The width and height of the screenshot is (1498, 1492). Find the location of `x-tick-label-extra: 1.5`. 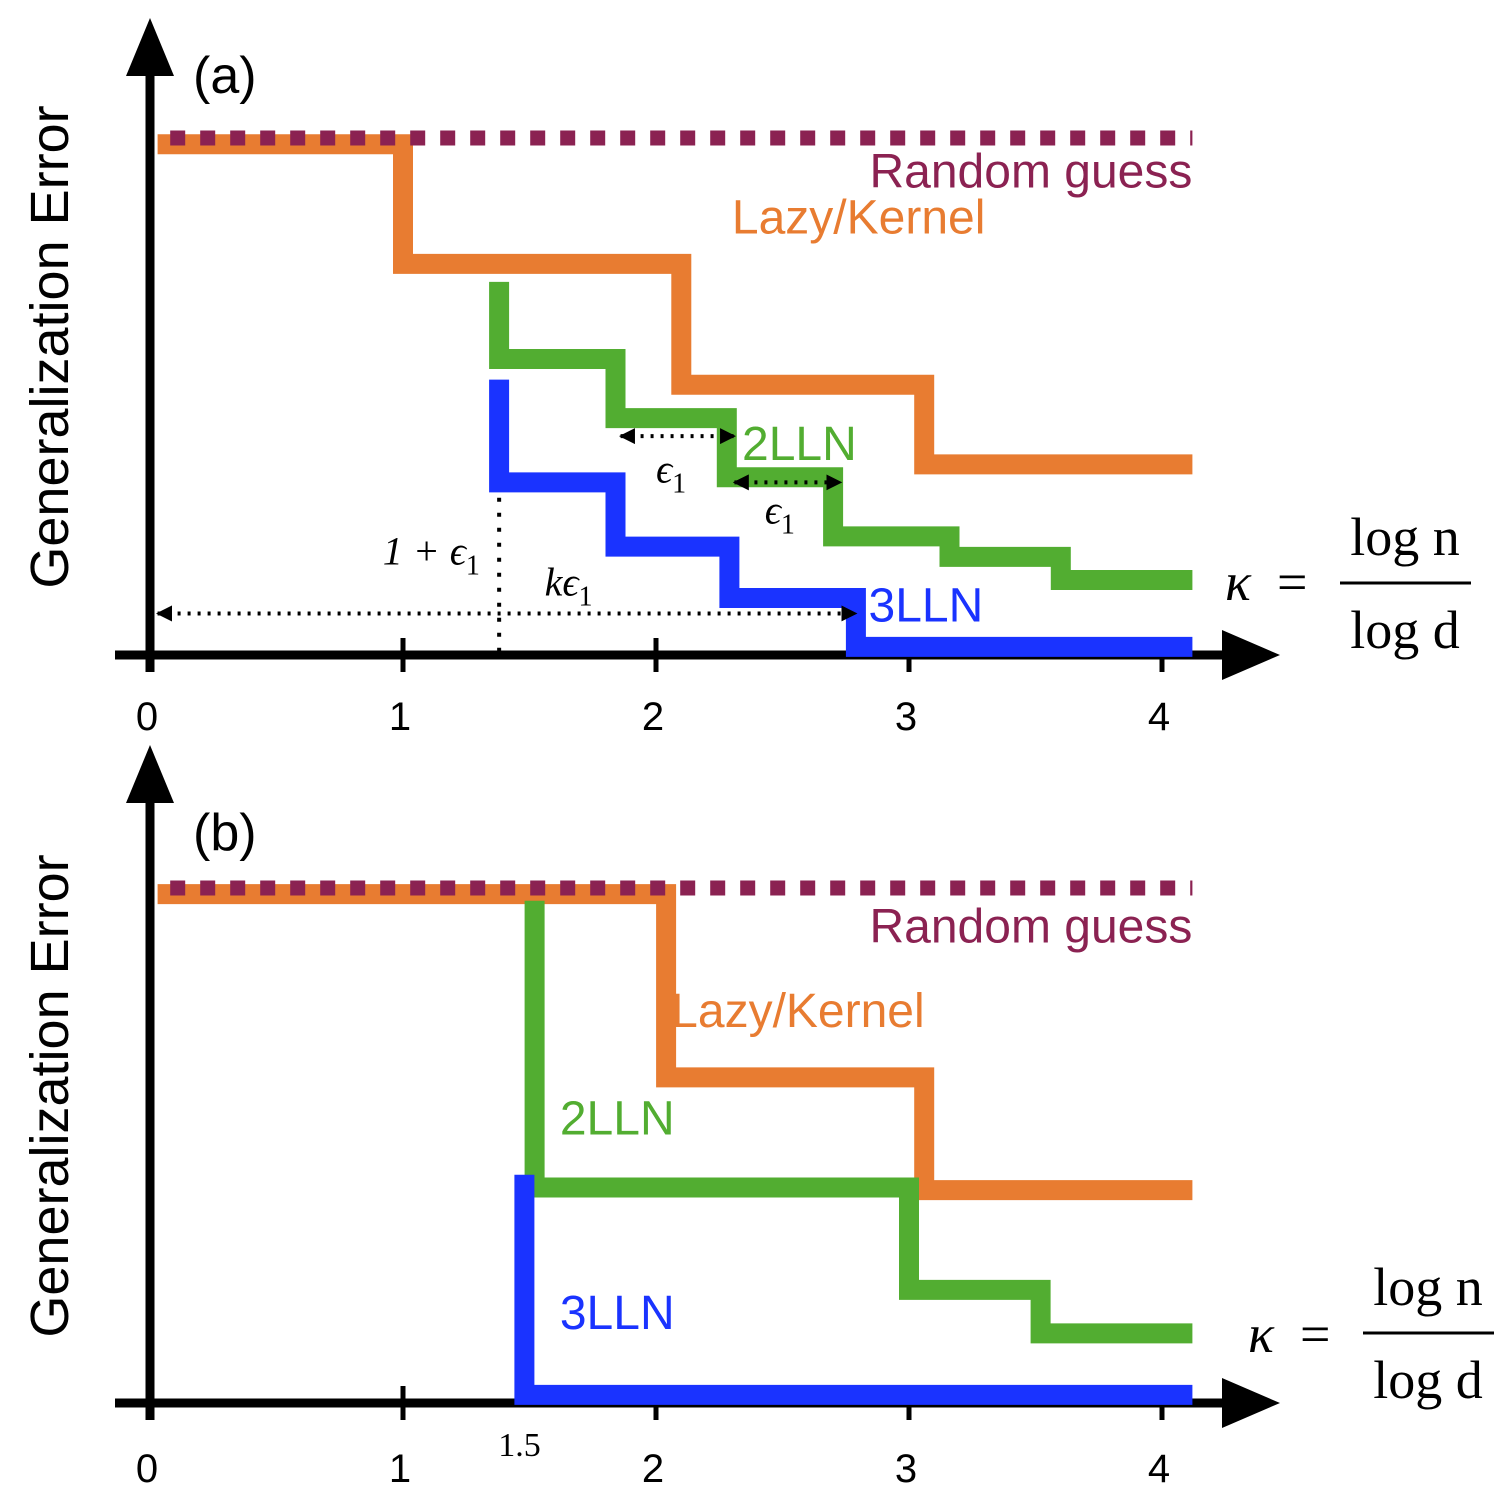

x-tick-label-extra: 1.5 is located at coordinates (519, 1445).